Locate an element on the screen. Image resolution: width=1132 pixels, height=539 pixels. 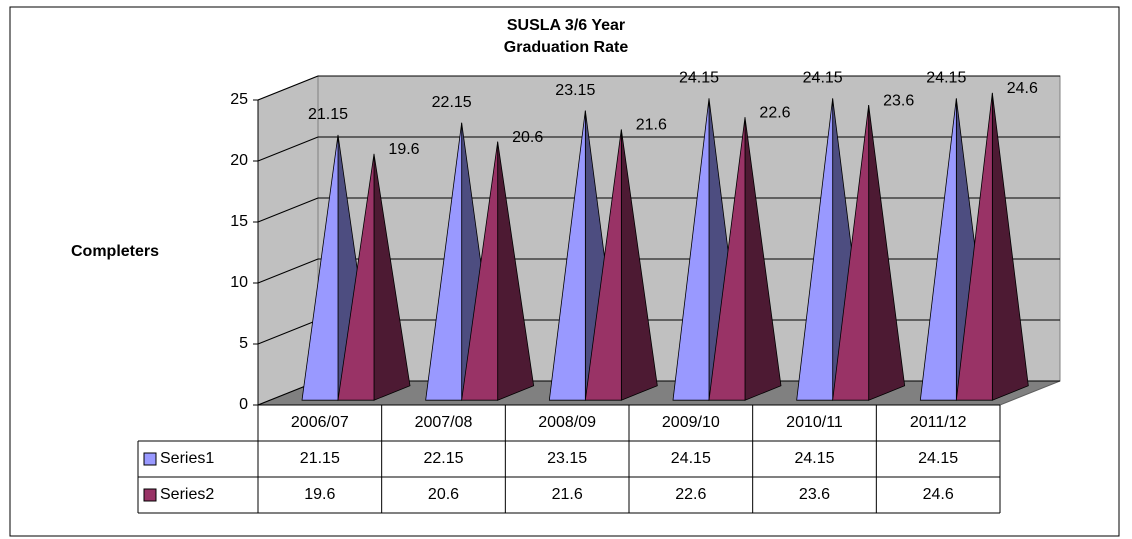
data-label: 19.6 is located at coordinates (403, 149).